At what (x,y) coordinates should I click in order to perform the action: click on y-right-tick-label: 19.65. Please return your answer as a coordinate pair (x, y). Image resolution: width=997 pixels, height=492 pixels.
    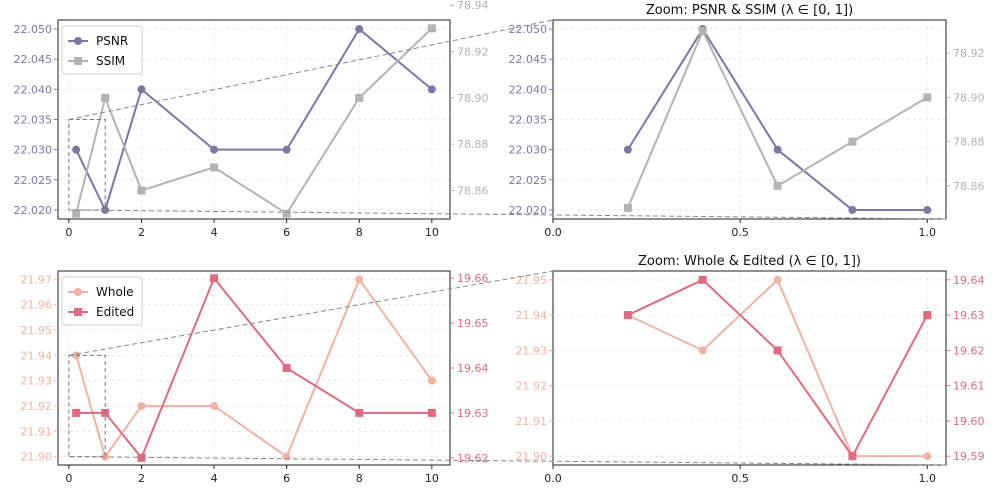
    Looking at the image, I should click on (473, 323).